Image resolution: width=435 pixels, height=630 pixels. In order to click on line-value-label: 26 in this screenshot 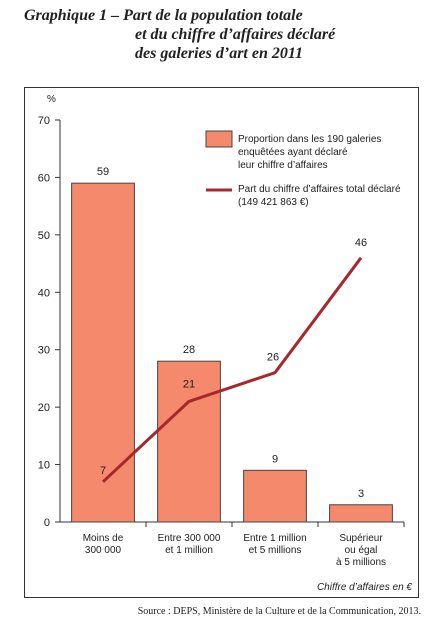, I will do `click(273, 358)`.